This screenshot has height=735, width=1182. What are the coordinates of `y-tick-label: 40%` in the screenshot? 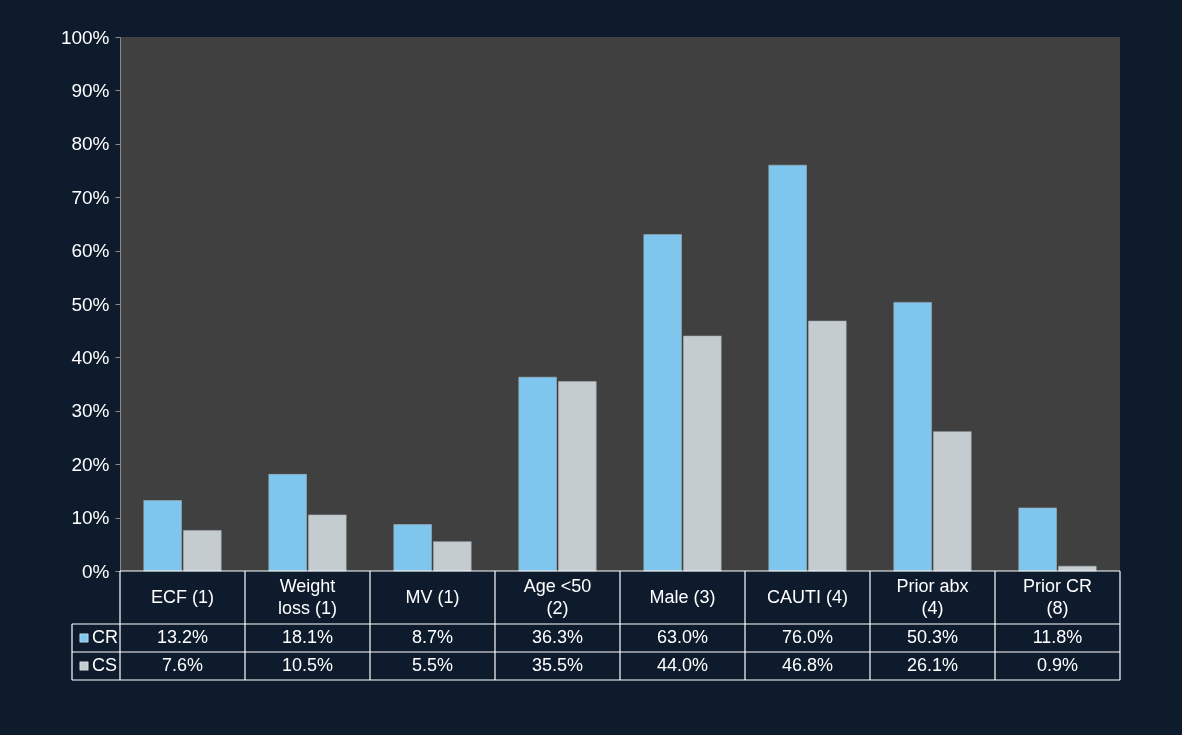 It's located at (90, 357).